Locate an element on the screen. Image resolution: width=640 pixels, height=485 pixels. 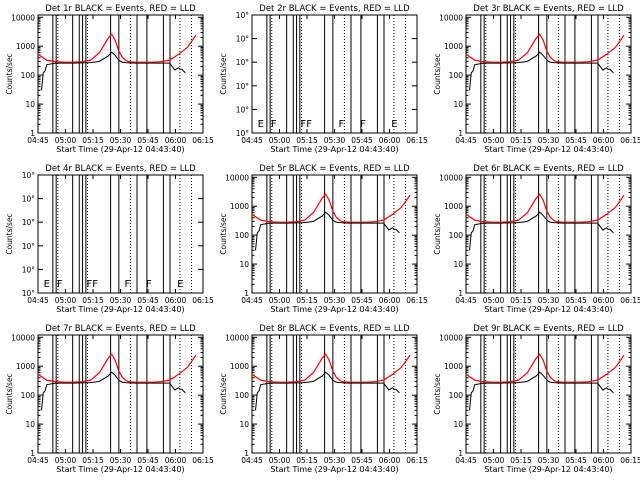
chart-title: Det 8r BLACK = Events, RED = LLD is located at coordinates (334, 329).